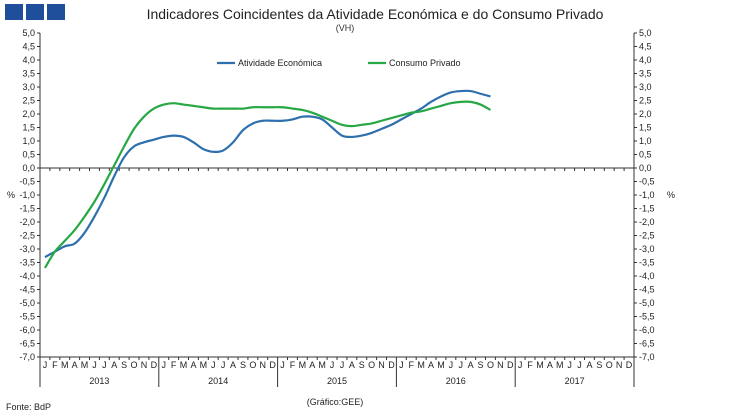 The height and width of the screenshot is (418, 750). I want to click on y-tick-label-left: -4,5, so click(27, 290).